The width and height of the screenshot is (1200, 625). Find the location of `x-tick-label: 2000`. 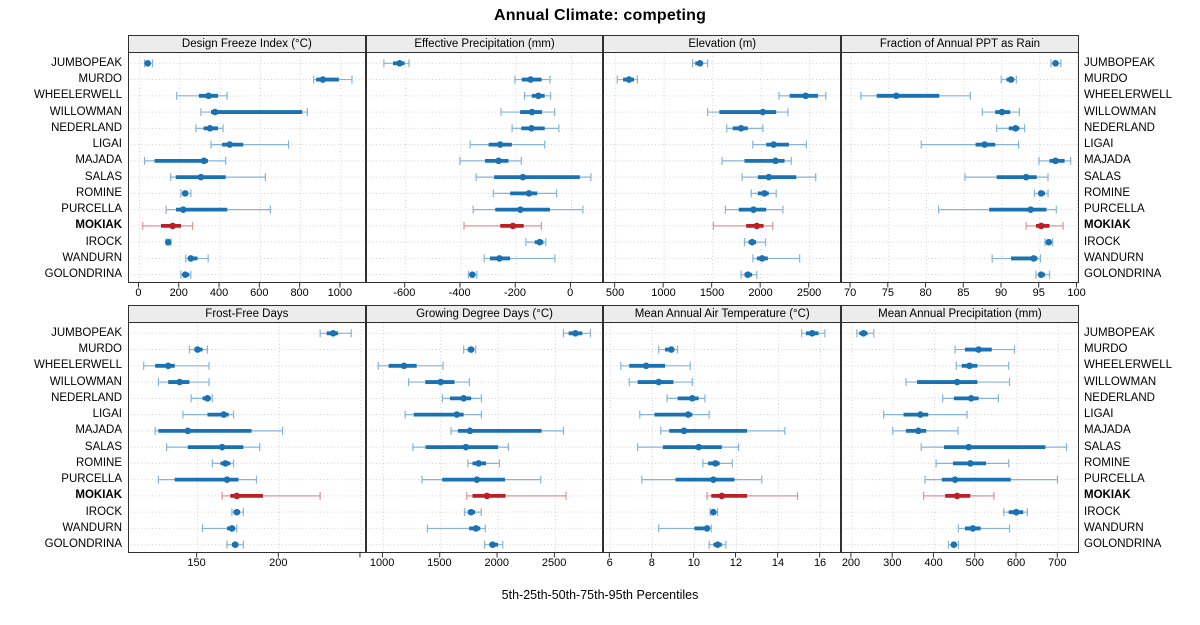

x-tick-label: 2000 is located at coordinates (496, 563).